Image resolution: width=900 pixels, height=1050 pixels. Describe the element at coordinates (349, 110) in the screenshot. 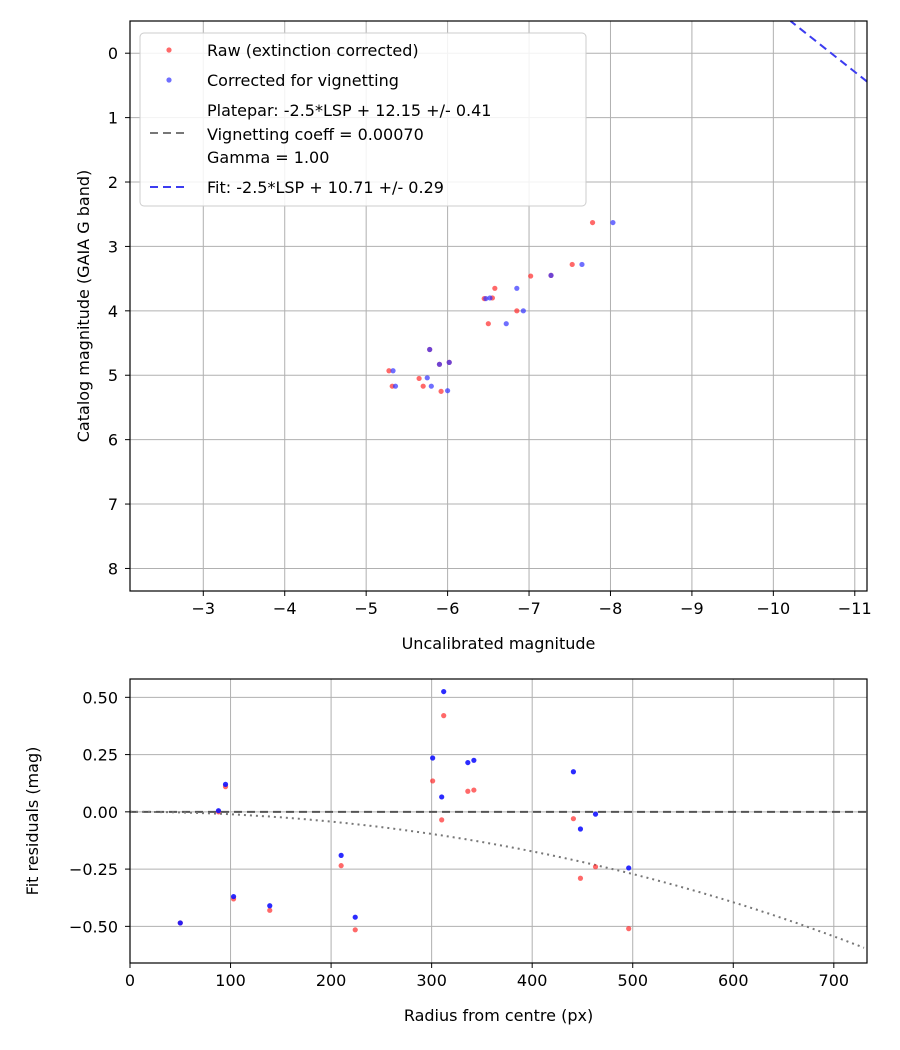

I see `legend-platepar-label-1: Platepar: -2.5*LSP + 12.15 +/- 0.41` at that location.